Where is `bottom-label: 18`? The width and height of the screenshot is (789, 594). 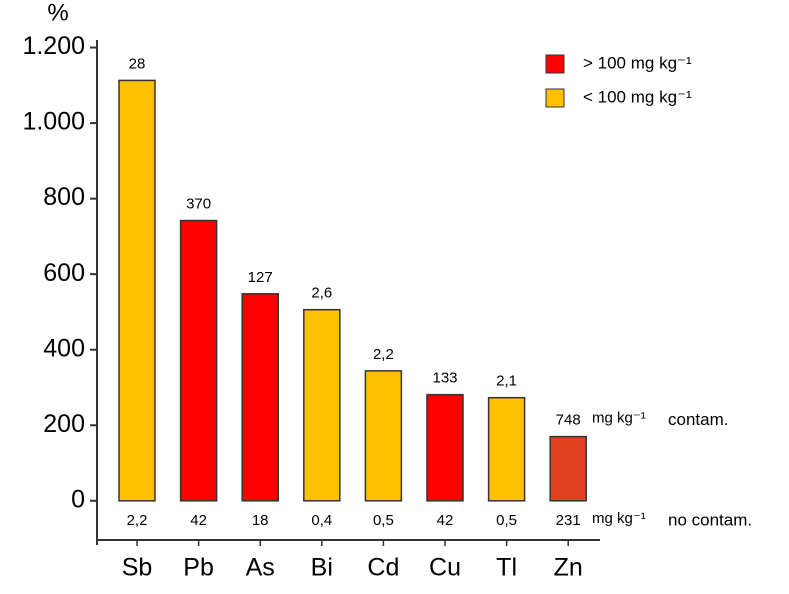 bottom-label: 18 is located at coordinates (260, 520).